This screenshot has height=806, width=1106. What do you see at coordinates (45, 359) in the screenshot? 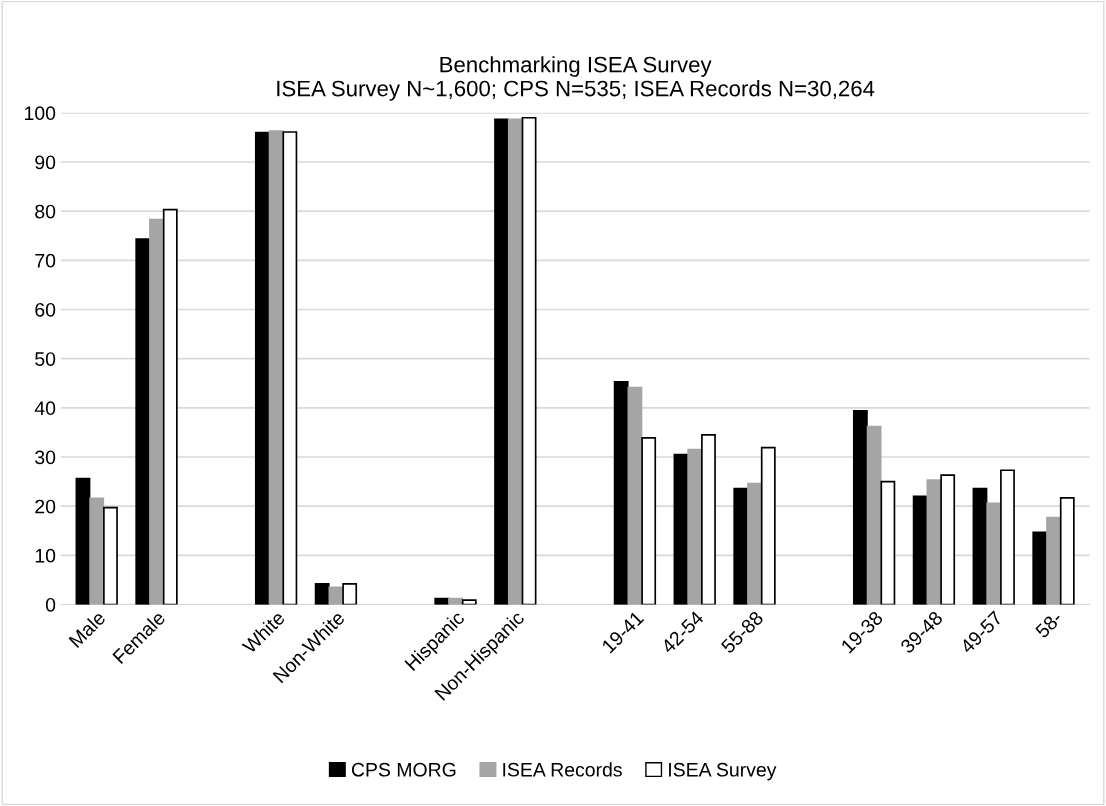
I see `y-tick-label: 50` at bounding box center [45, 359].